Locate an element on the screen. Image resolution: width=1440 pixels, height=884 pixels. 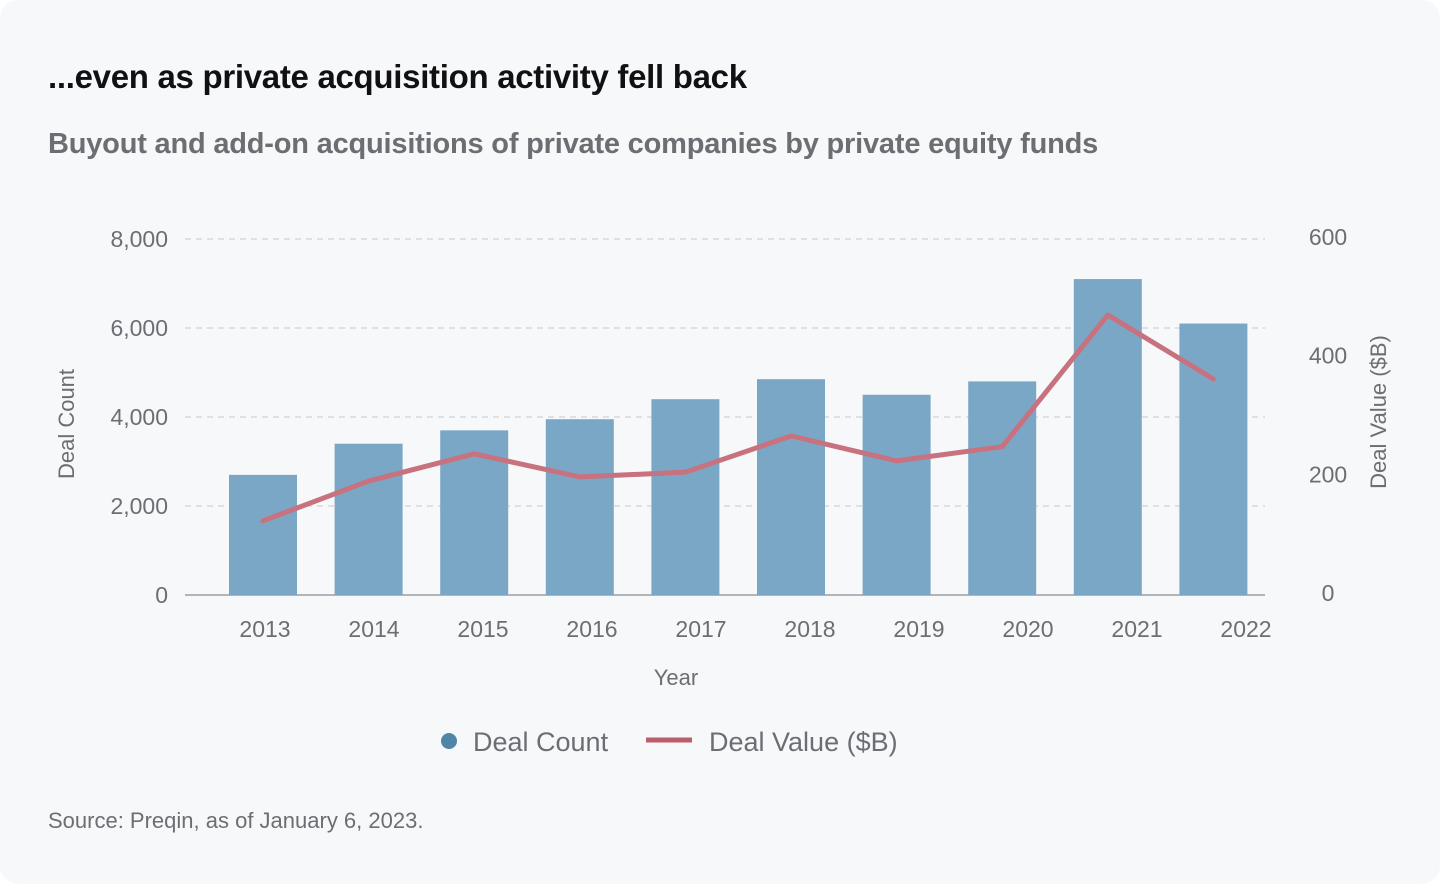
x-tick-label: 2017 is located at coordinates (700, 629).